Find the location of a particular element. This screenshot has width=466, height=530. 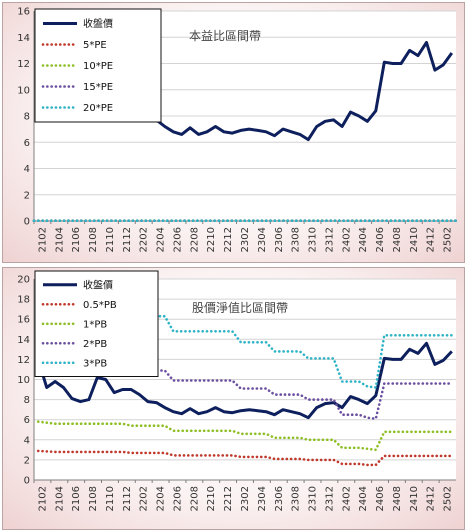

legend-label: 1*PB is located at coordinates (95, 324).